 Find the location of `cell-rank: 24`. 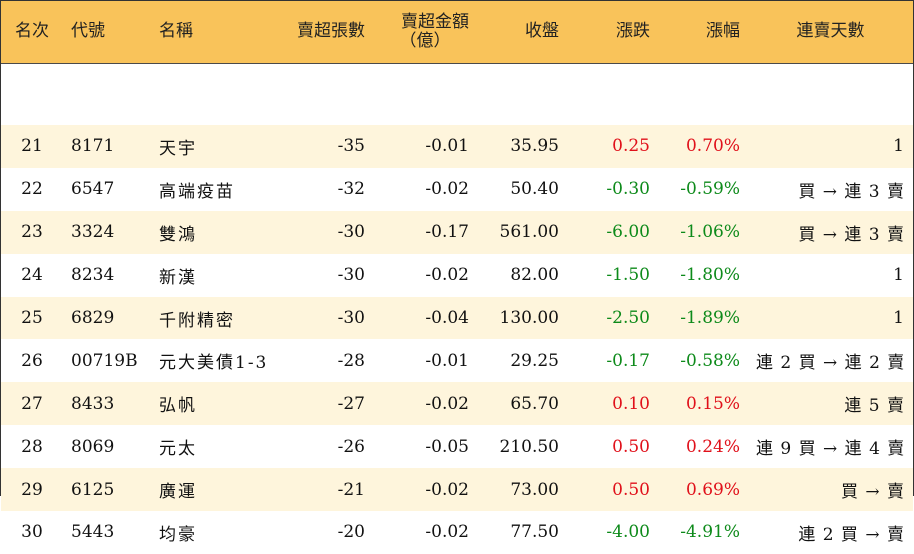

cell-rank: 24 is located at coordinates (32, 275).